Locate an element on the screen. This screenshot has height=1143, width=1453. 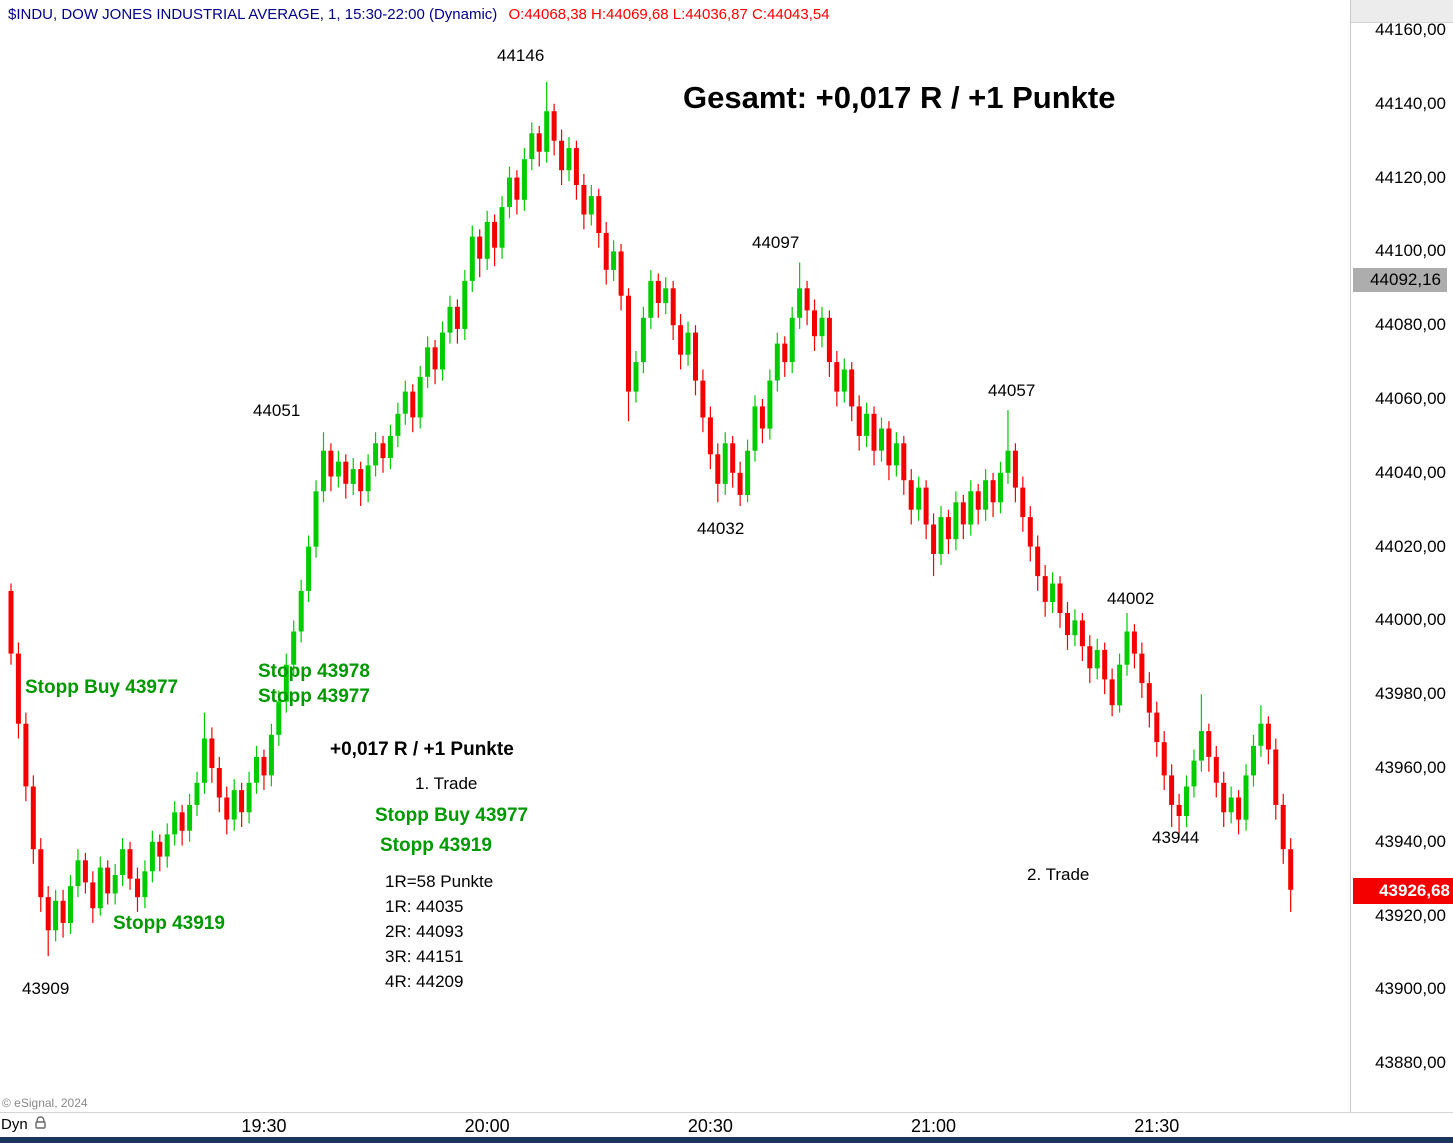
price-tick-label: 44080,00 is located at coordinates (1410, 325).